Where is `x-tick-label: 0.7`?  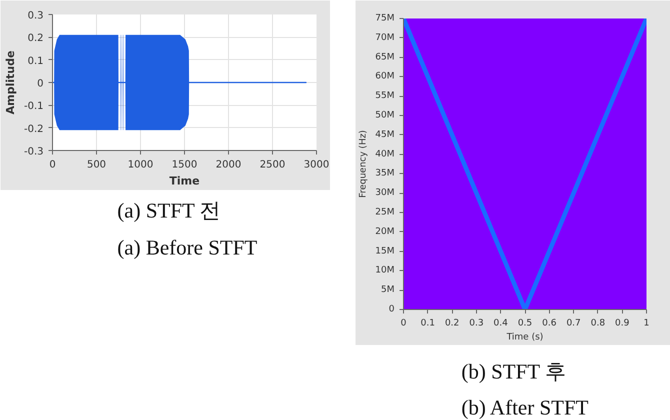
x-tick-label: 0.7 is located at coordinates (573, 323).